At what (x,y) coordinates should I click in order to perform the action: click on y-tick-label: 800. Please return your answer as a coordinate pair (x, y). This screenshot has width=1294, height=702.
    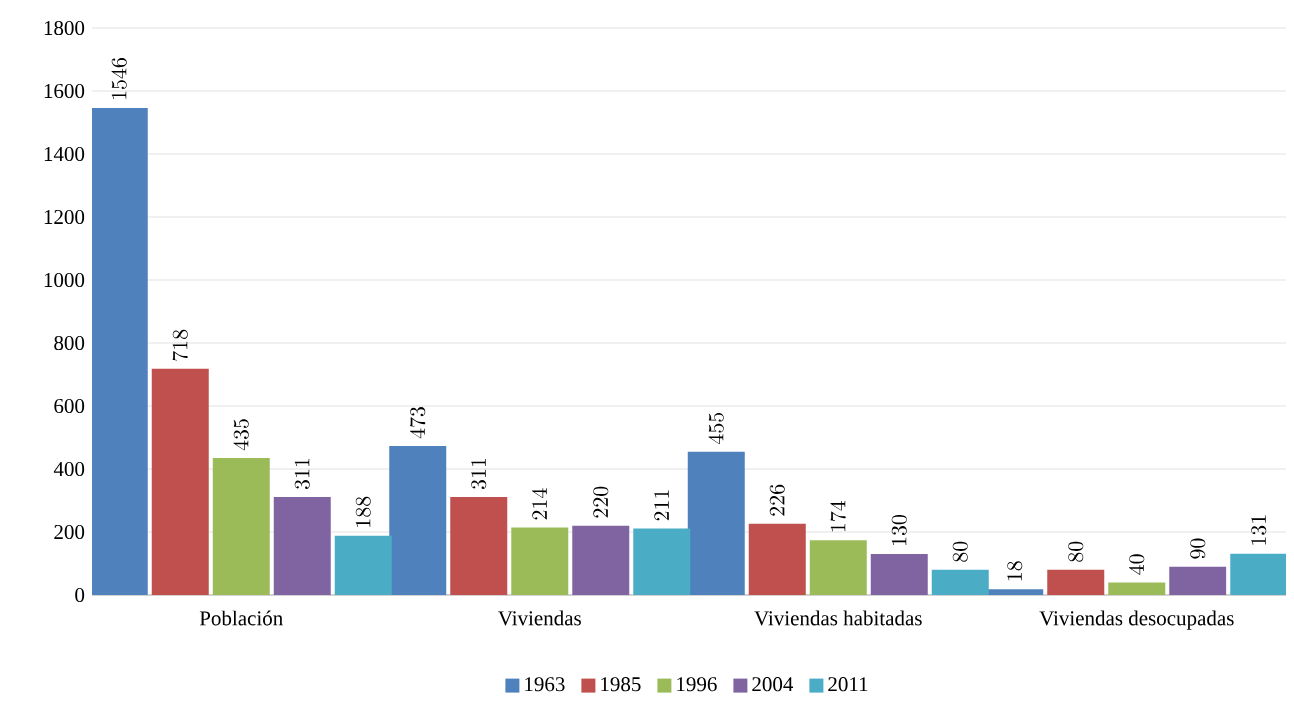
    Looking at the image, I should click on (69, 343).